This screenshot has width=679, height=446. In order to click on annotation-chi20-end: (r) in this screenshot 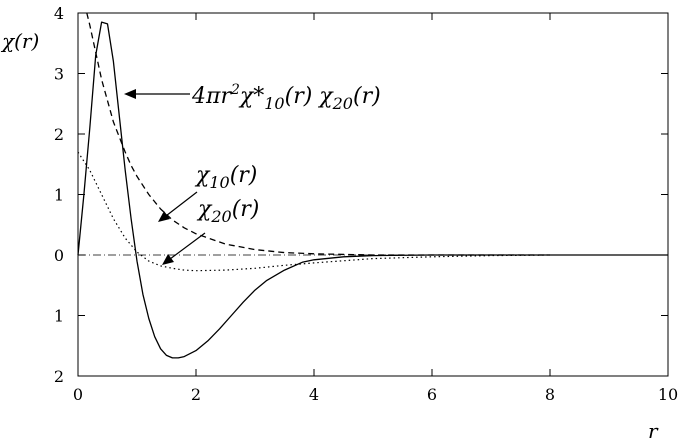, I will do `click(246, 209)`.